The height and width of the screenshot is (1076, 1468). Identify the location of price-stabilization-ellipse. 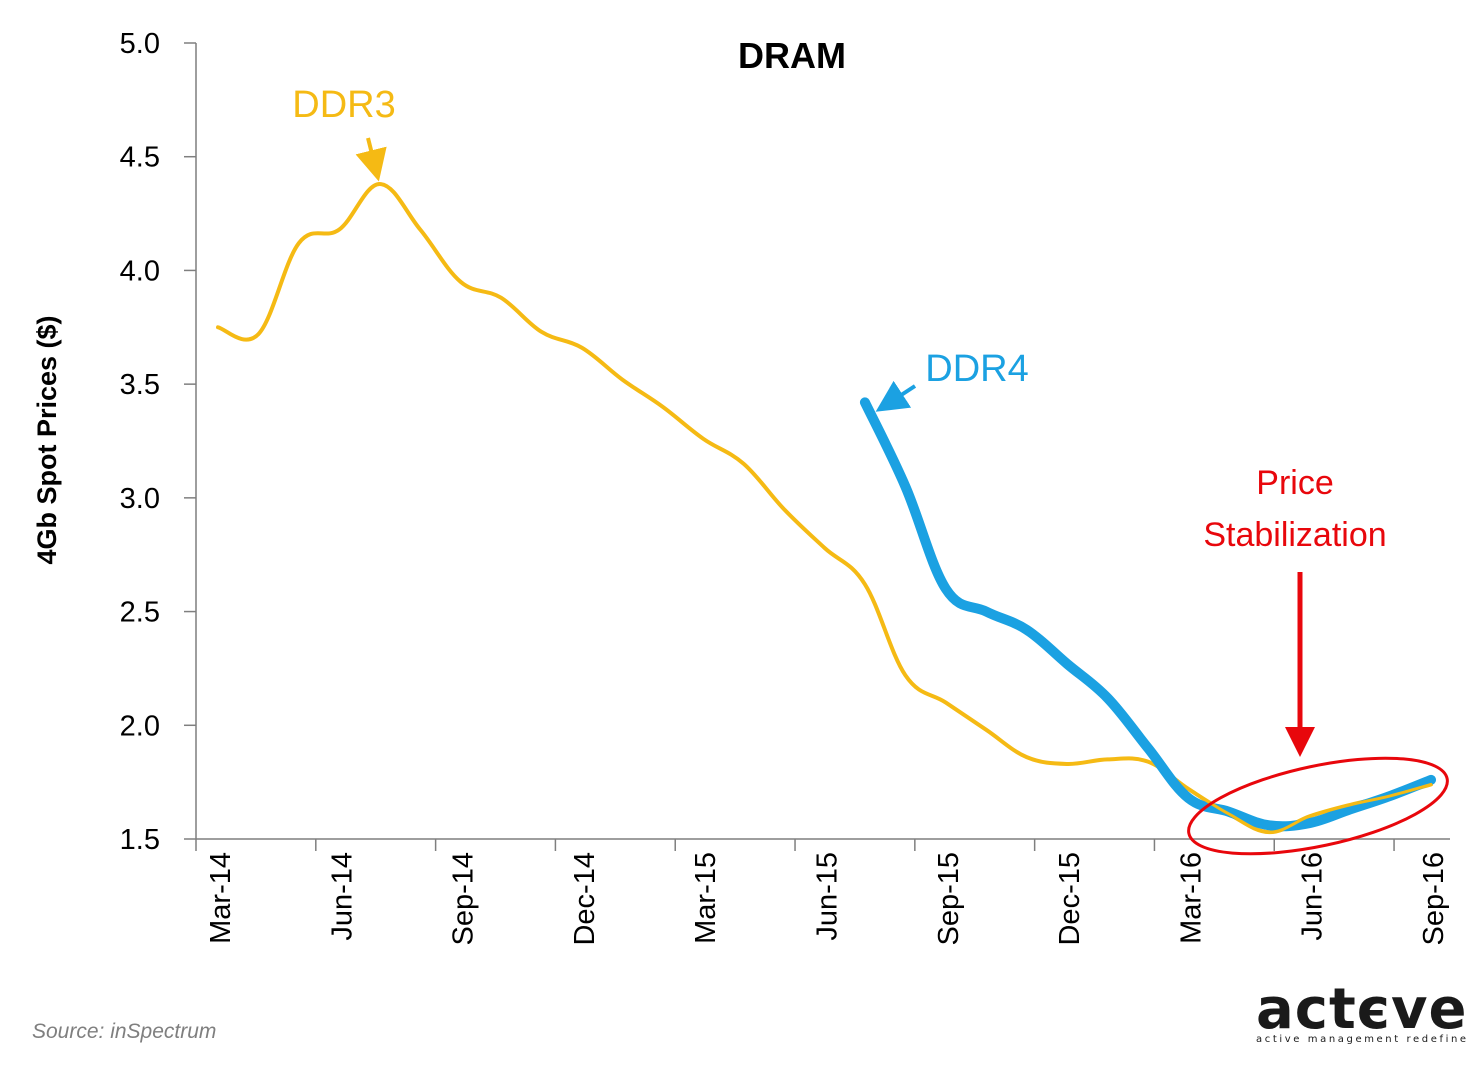
(1318, 806).